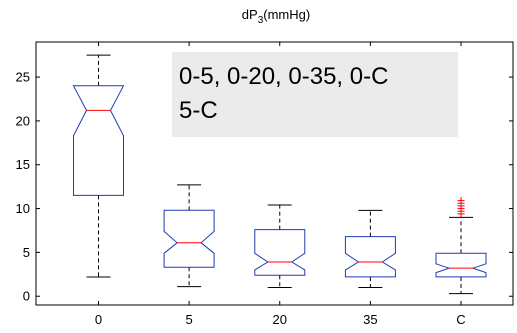 The image size is (517, 333). Describe the element at coordinates (280, 319) in the screenshot. I see `x-tick-label-20: 20` at that location.